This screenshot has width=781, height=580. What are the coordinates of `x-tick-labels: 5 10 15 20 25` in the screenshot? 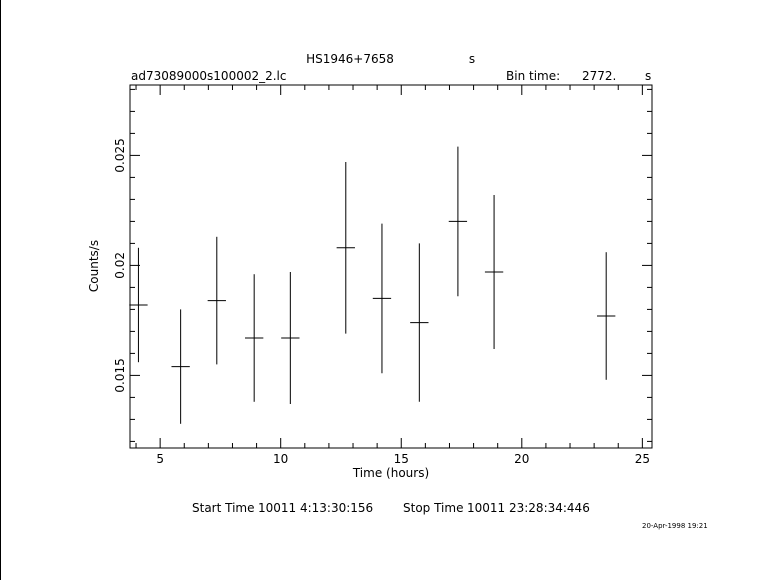 It's located at (403, 459).